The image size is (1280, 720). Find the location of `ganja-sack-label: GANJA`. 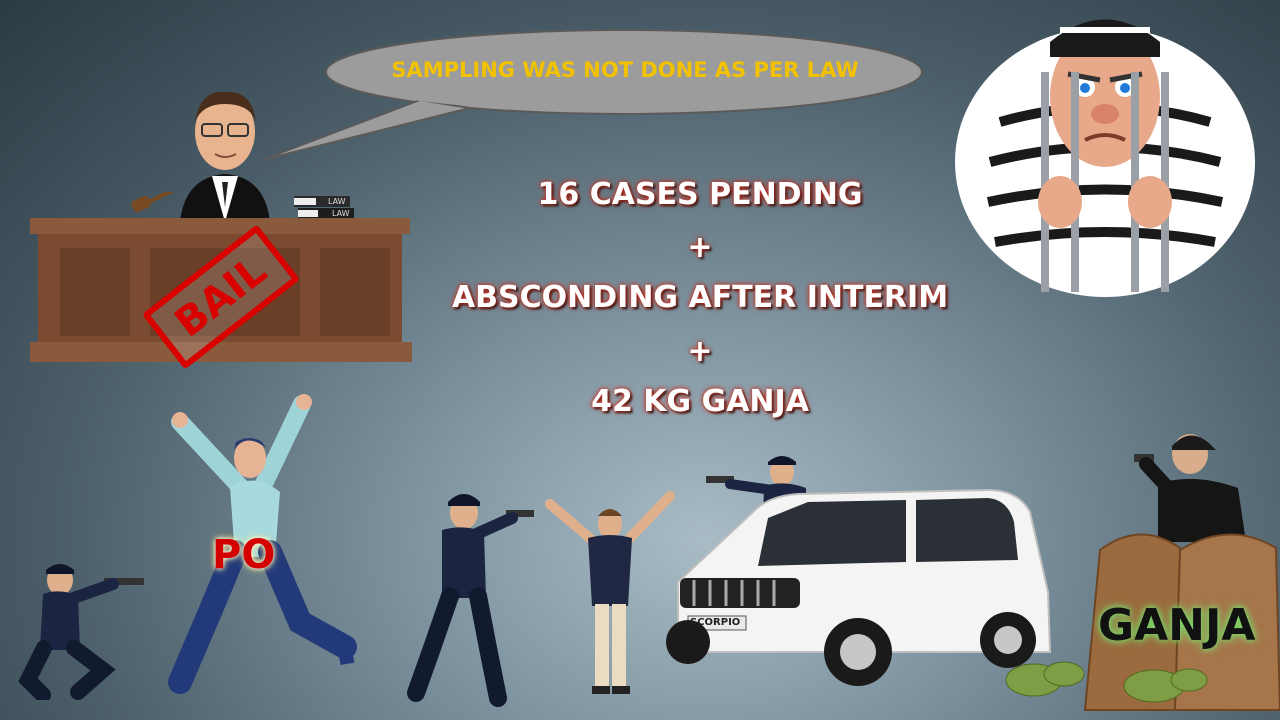

ganja-sack-label: GANJA is located at coordinates (1177, 625).